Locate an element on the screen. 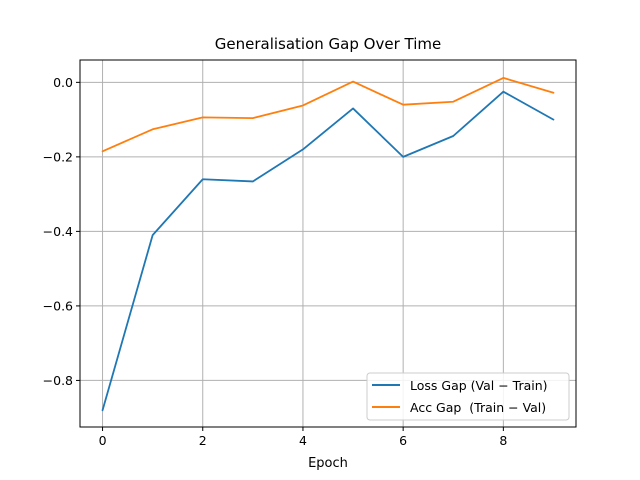 The image size is (640, 480). series-line-acc-gap is located at coordinates (328, 114).